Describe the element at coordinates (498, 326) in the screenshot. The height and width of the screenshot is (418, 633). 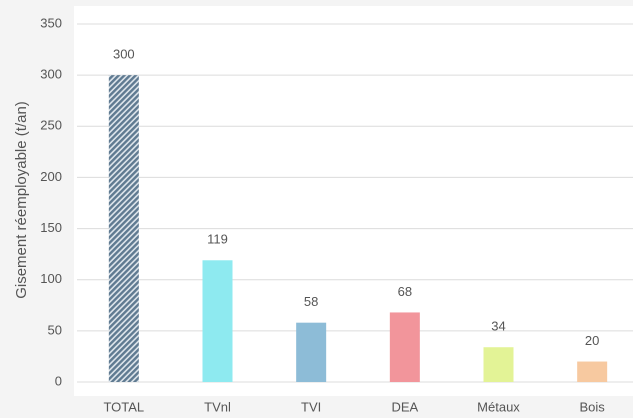
I see `data-label: 34` at that location.